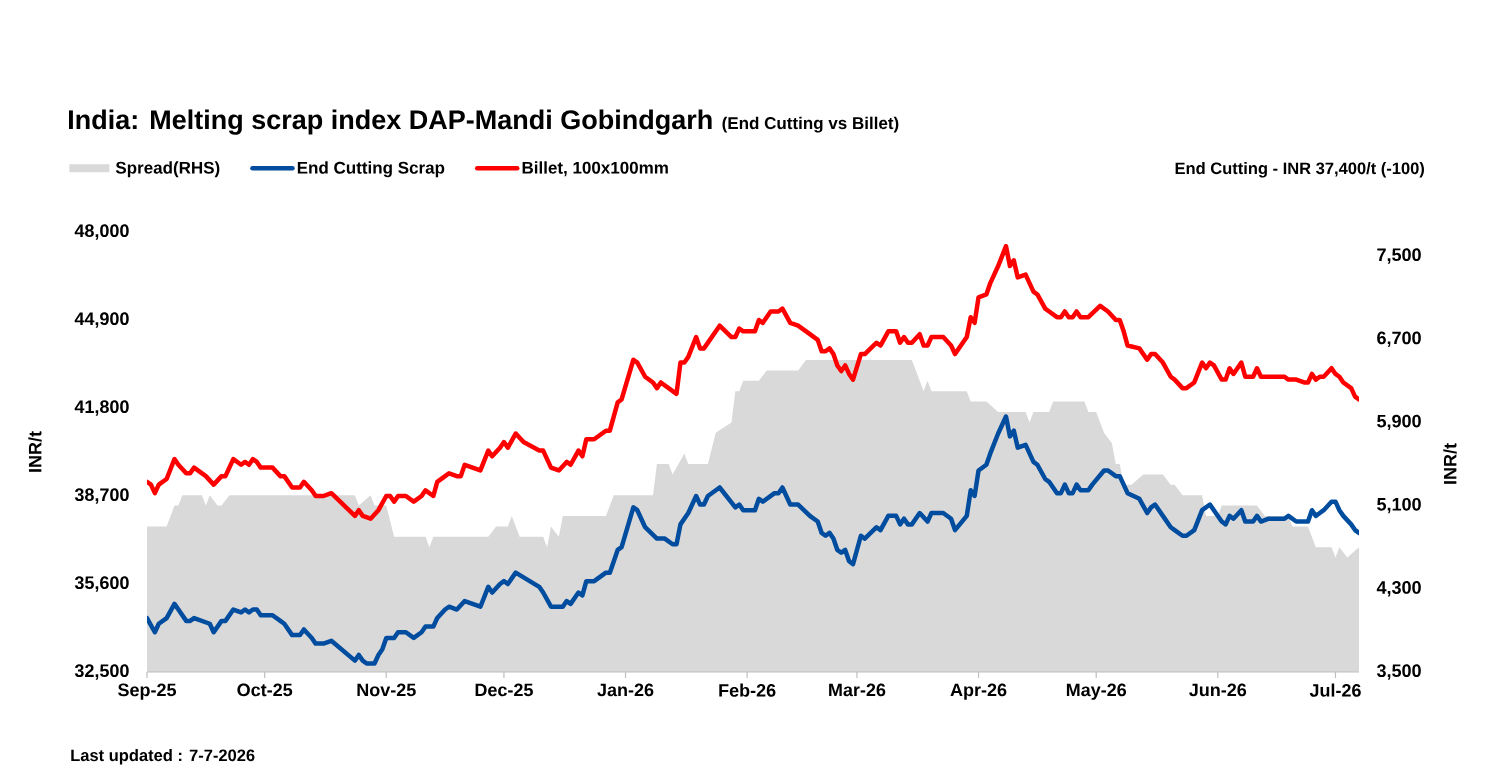  What do you see at coordinates (1399, 505) in the screenshot?
I see `y2-tick-label: 5,100` at bounding box center [1399, 505].